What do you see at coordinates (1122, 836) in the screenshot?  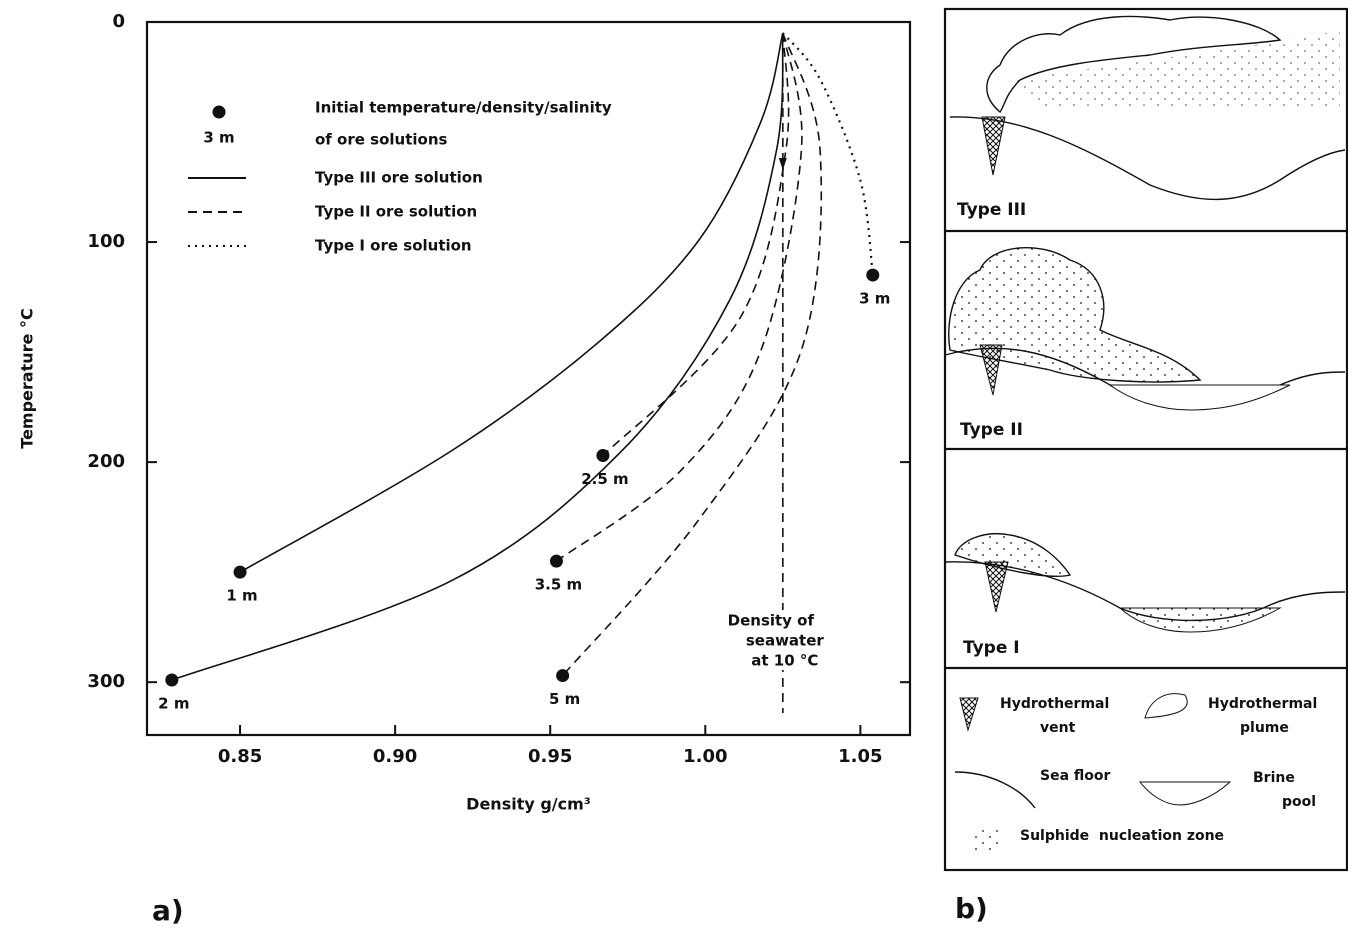 I see `legend-text: Sulphide nucleation zone` at bounding box center [1122, 836].